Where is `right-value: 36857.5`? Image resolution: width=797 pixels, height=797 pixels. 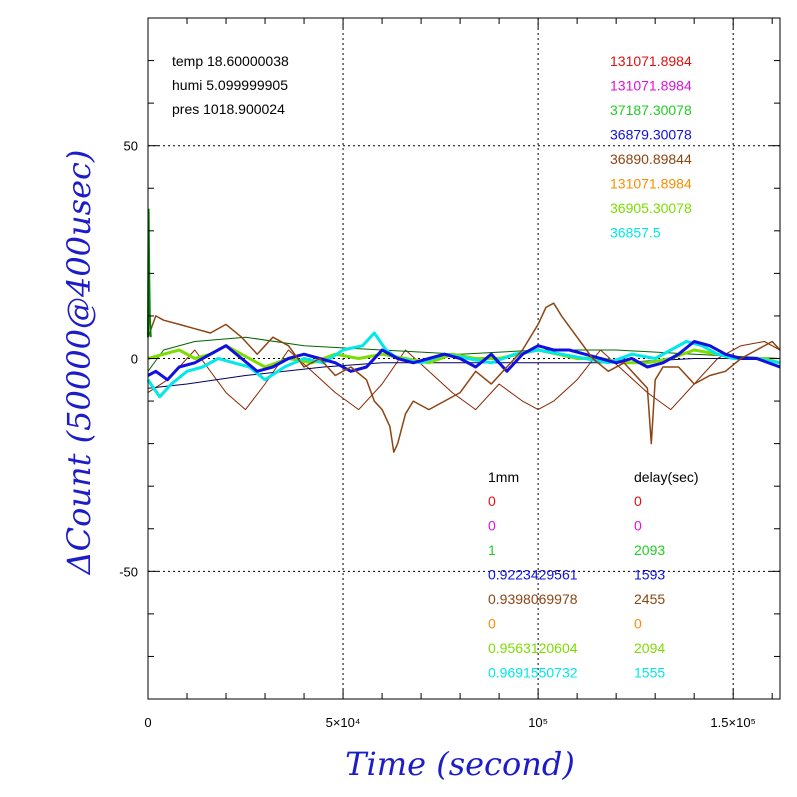 right-value: 36857.5 is located at coordinates (635, 233).